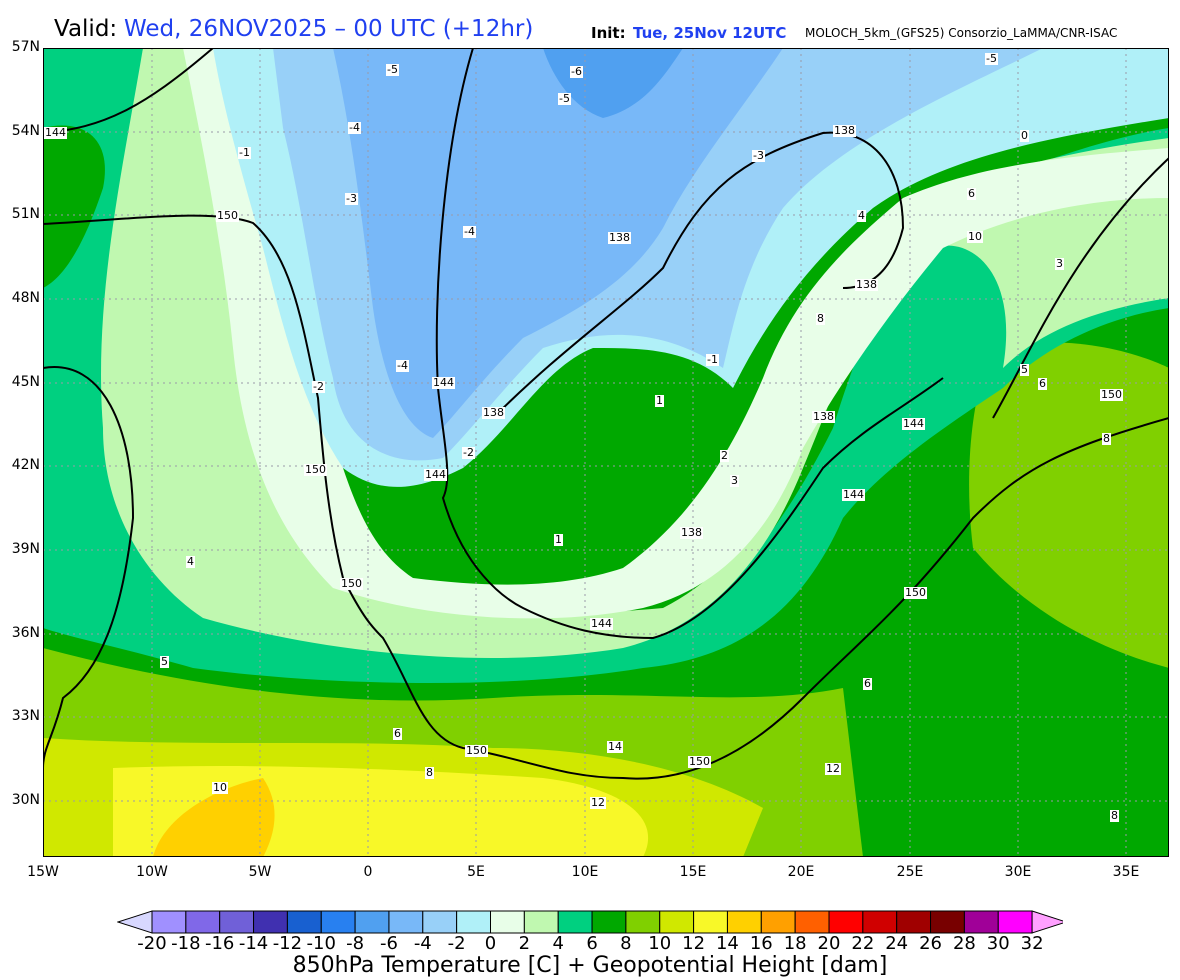 The image size is (1180, 980). What do you see at coordinates (660, 943) in the screenshot?
I see `colorbar-tick-label: 10` at bounding box center [660, 943].